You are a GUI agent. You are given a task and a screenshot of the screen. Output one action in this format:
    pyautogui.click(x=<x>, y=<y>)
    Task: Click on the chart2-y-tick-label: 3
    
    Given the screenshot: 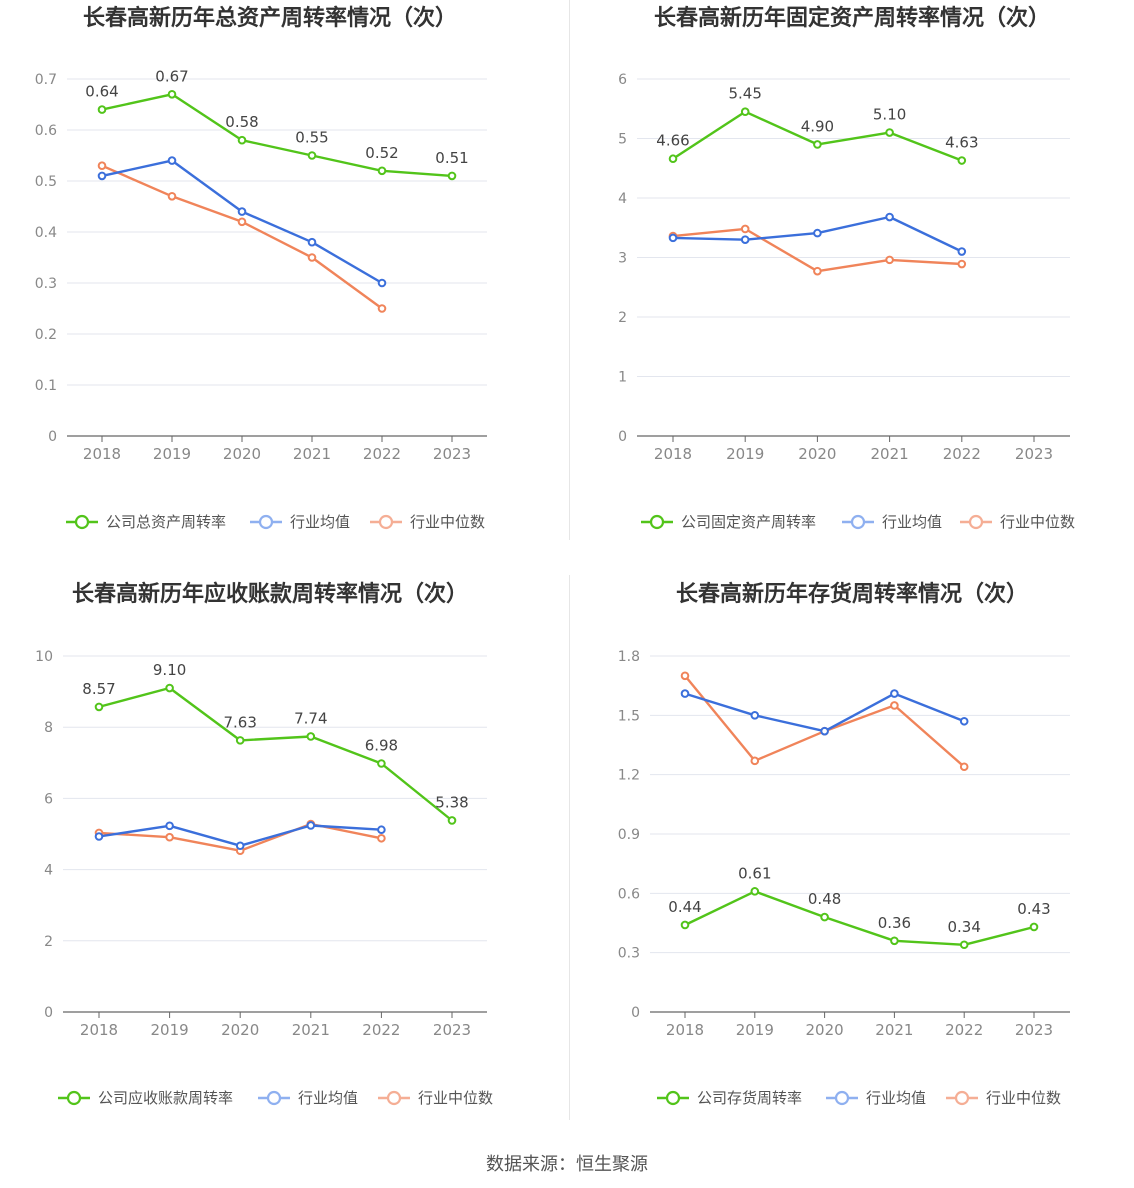 What is the action you would take?
    pyautogui.click(x=622, y=259)
    